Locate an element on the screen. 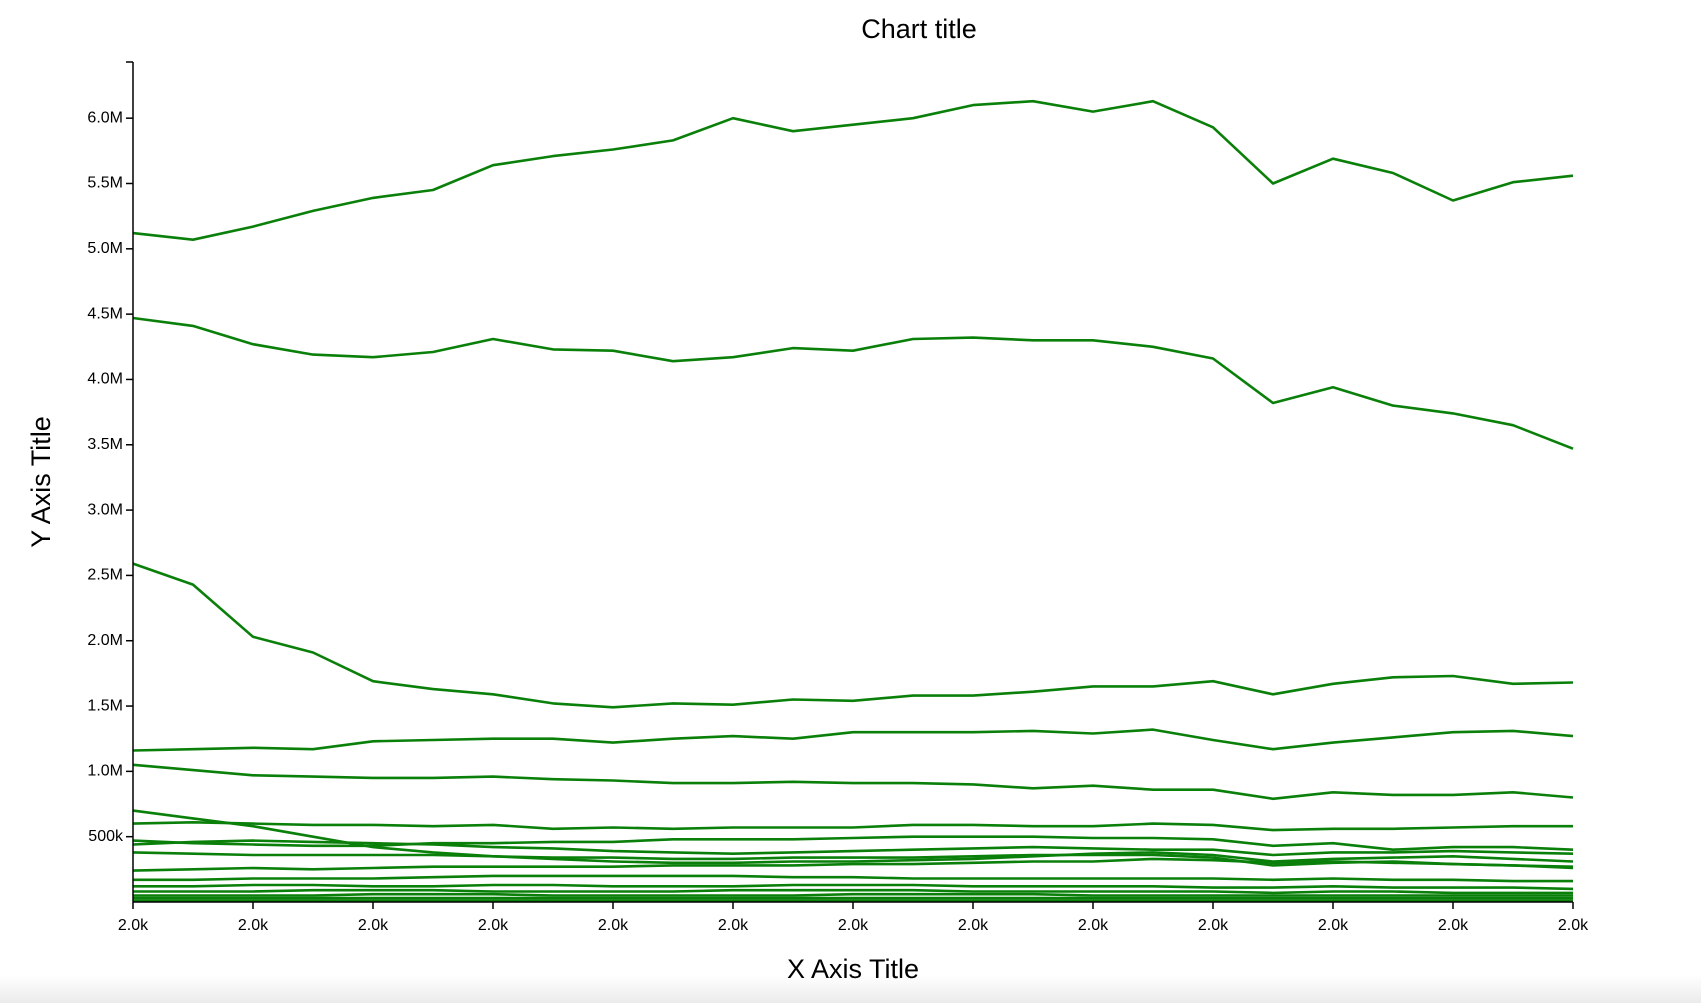 The width and height of the screenshot is (1701, 1003). y-tick-label: 1.0M is located at coordinates (105, 771).